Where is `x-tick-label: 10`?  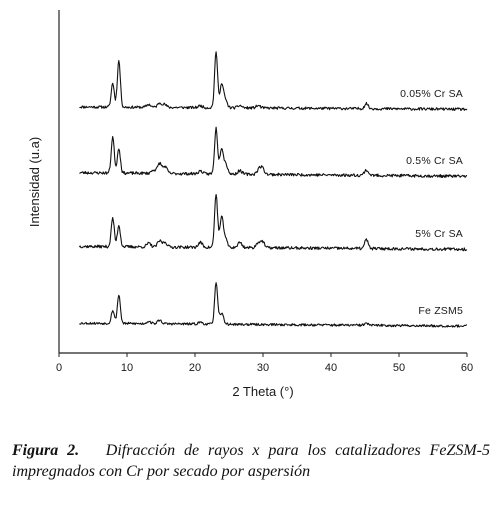
x-tick-label: 10 is located at coordinates (127, 368).